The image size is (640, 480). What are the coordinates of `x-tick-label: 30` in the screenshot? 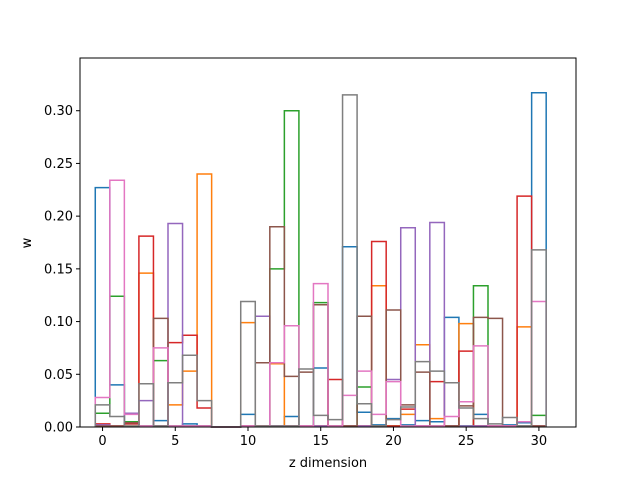 It's located at (539, 441).